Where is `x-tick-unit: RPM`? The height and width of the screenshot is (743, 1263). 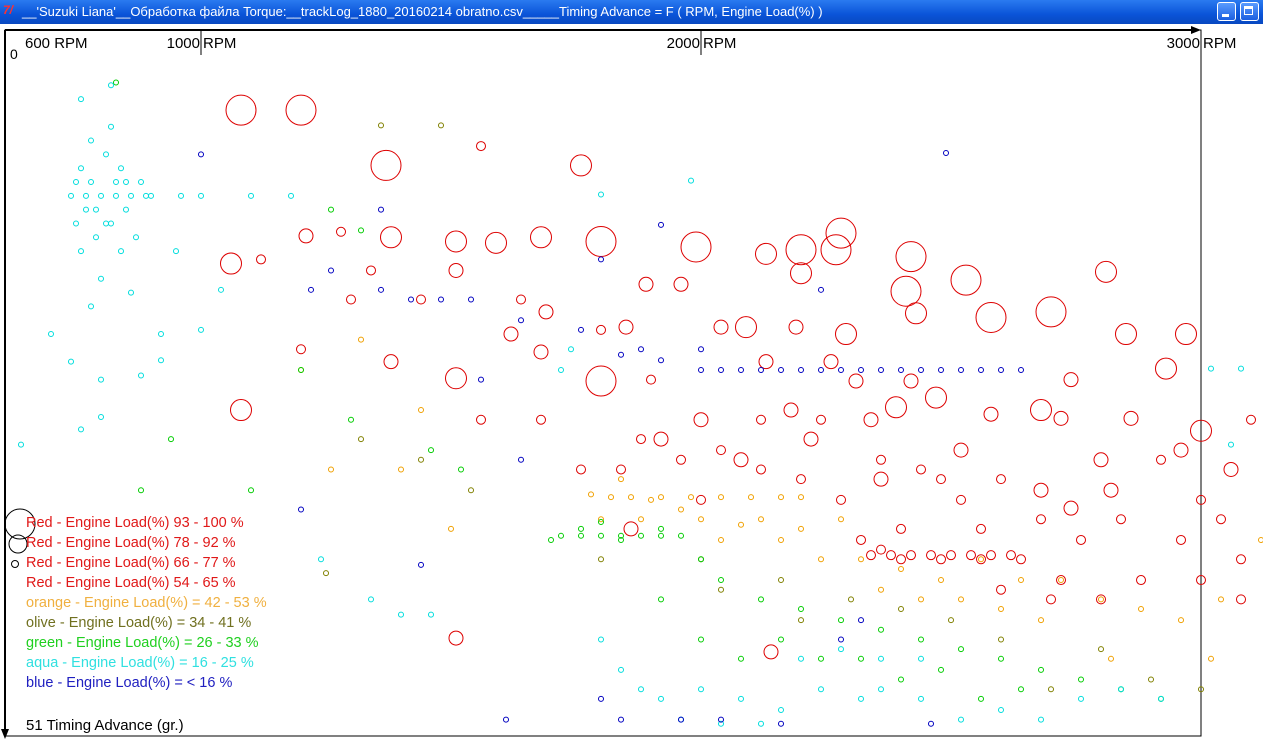
x-tick-unit: RPM is located at coordinates (720, 43).